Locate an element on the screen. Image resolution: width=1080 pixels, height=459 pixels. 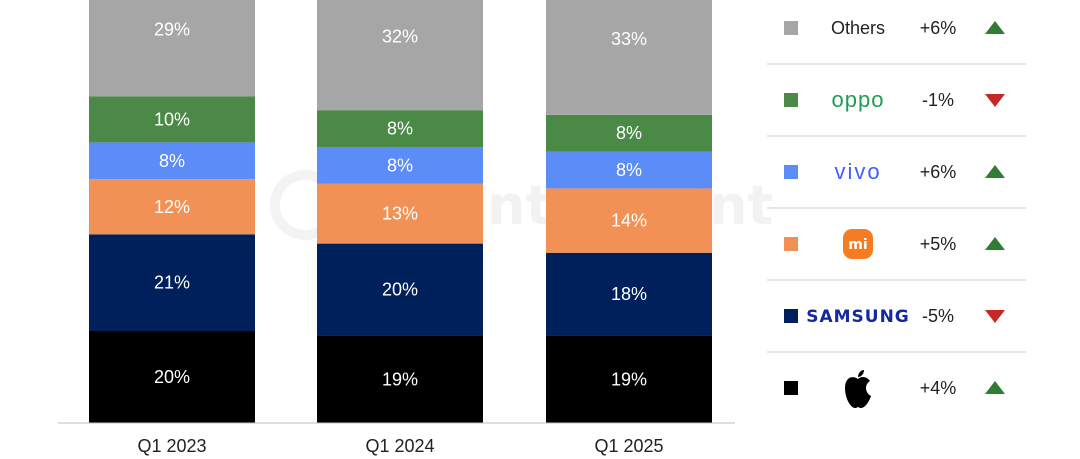
bar-apple-q1-2024 is located at coordinates (400, 379).